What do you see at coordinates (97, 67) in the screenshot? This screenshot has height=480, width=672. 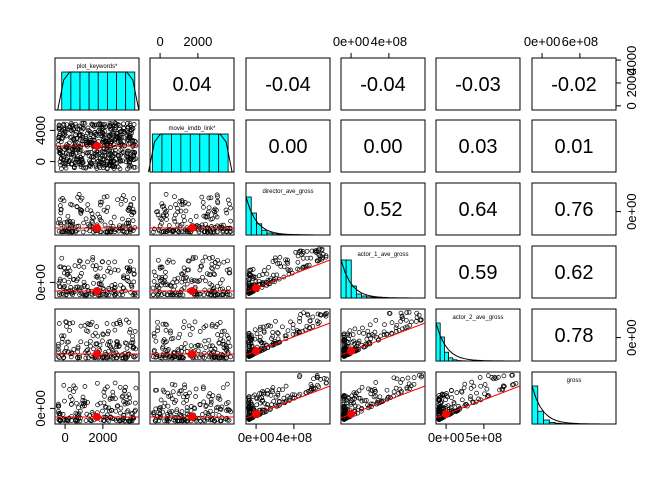 I see `variable-label-0: plot_keywords*` at bounding box center [97, 67].